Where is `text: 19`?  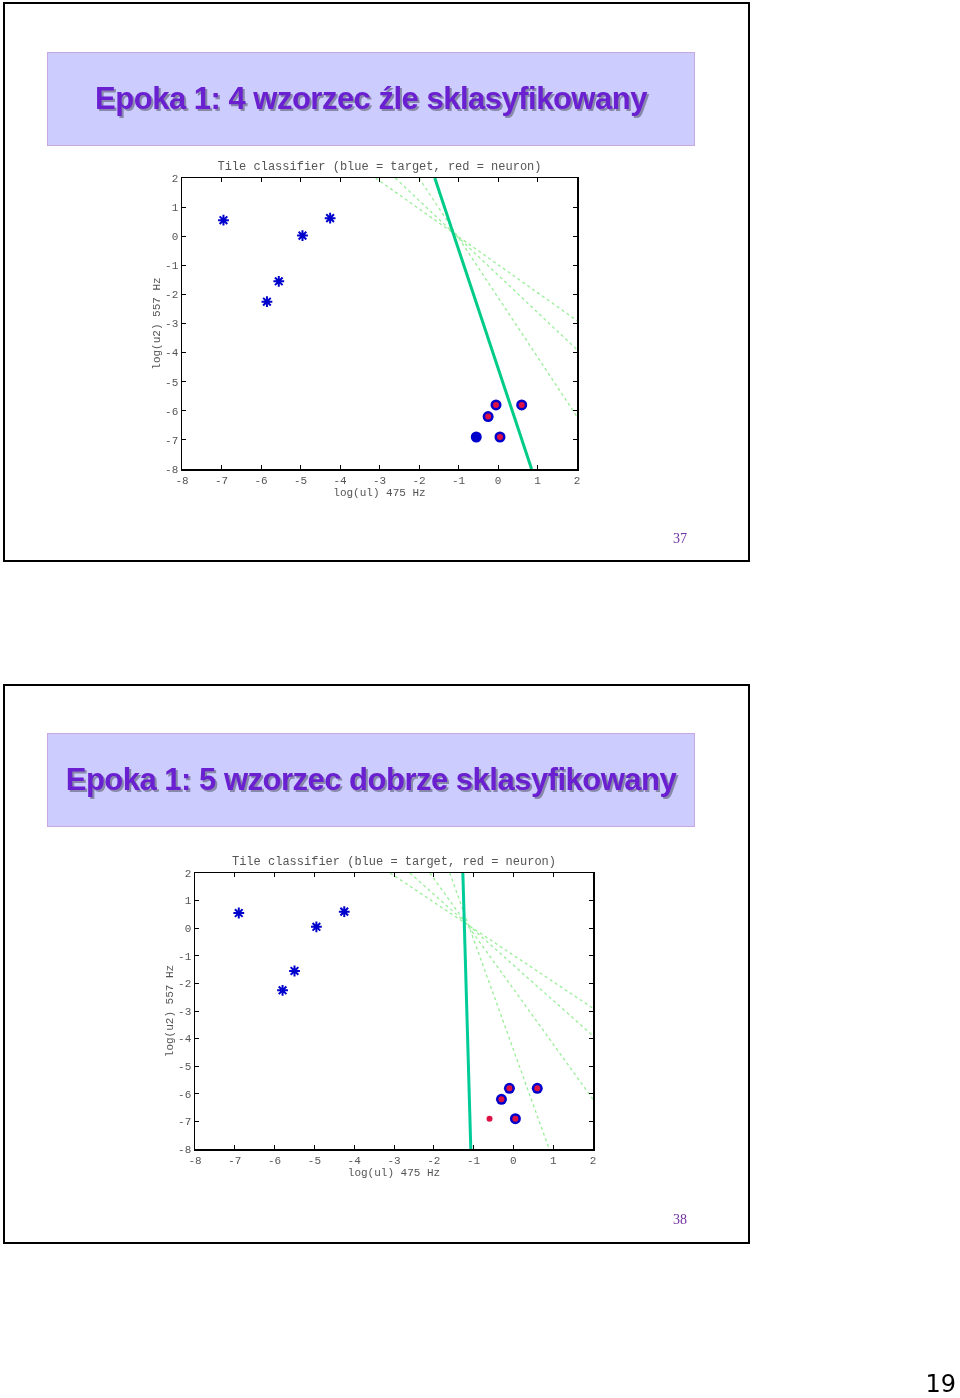
text: 19 is located at coordinates (940, 1384).